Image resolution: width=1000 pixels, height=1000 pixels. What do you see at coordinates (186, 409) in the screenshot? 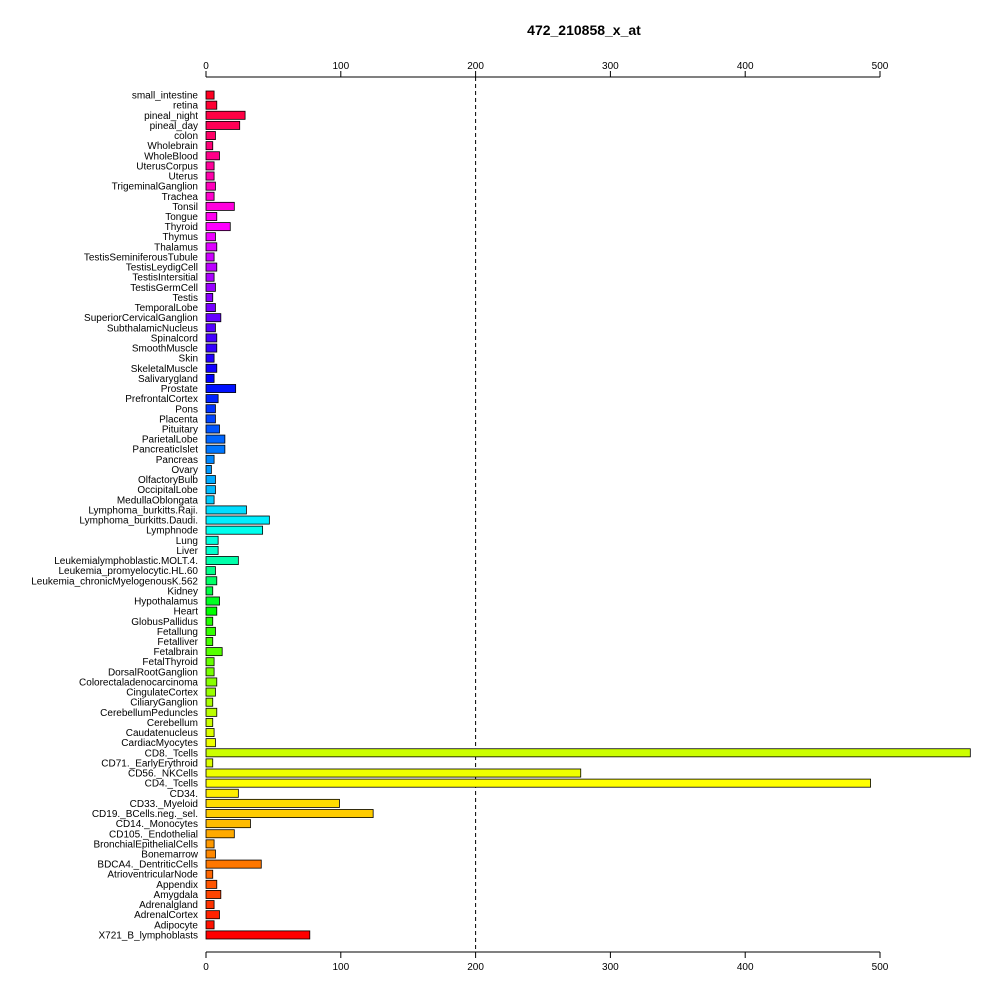
I see `category-label: Pons` at bounding box center [186, 409].